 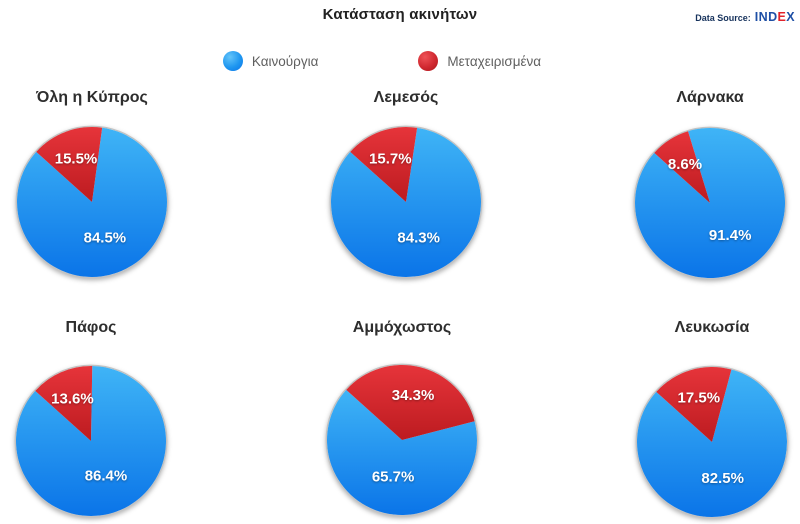 I want to click on slice-label-used: 8.6%, so click(x=685, y=164).